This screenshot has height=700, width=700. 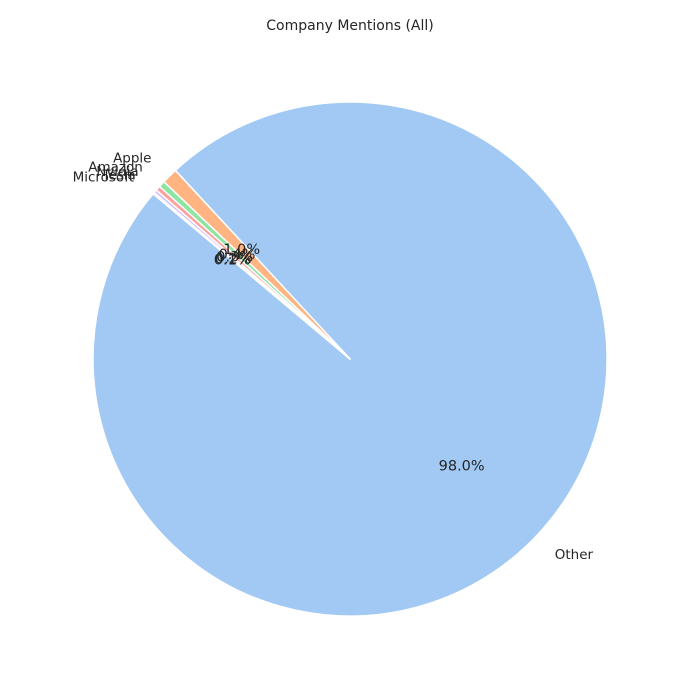 What do you see at coordinates (462, 466) in the screenshot?
I see `slice-percent-other: 98.0%` at bounding box center [462, 466].